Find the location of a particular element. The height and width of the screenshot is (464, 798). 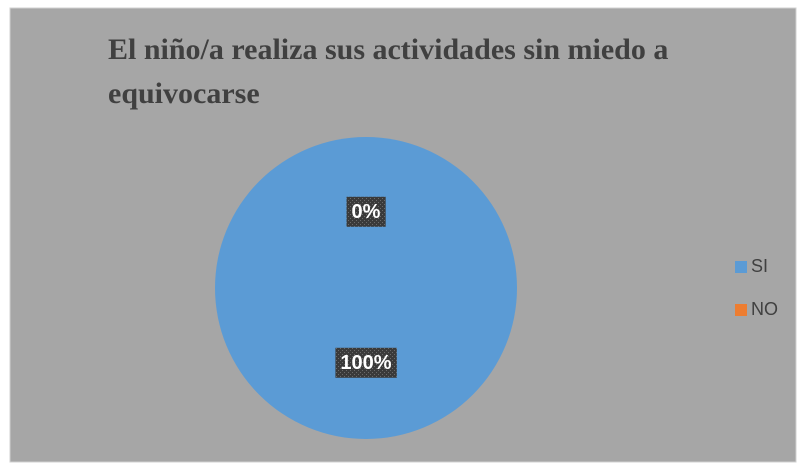

data-label: 0% is located at coordinates (366, 212).